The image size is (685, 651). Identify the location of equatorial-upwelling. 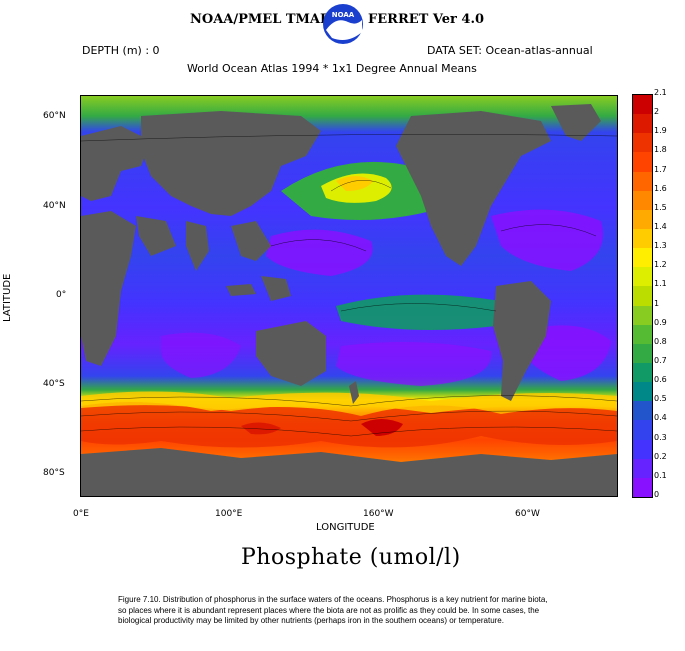
(423, 312).